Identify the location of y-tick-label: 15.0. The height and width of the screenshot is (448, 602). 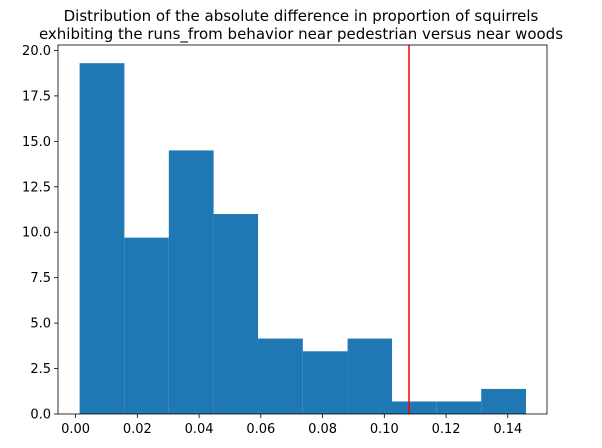
(36, 142).